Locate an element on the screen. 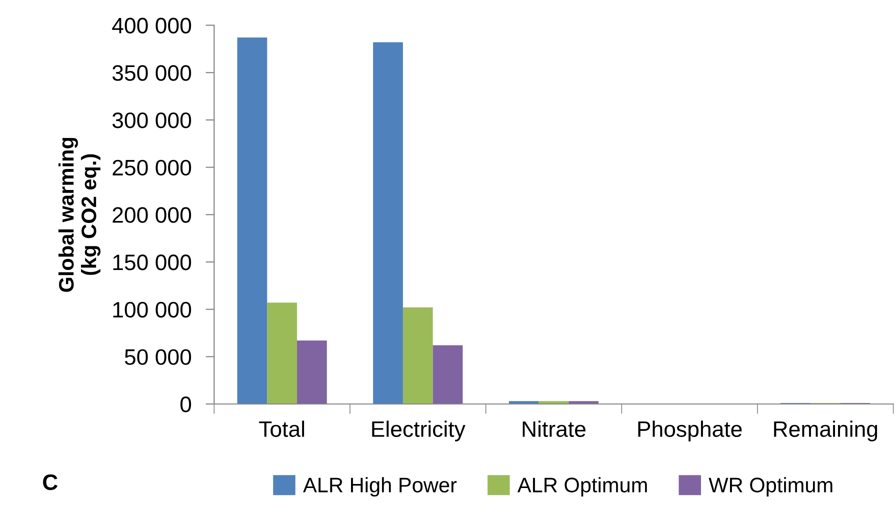 The width and height of the screenshot is (896, 505). y-tick-label: 400 000 is located at coordinates (152, 26).